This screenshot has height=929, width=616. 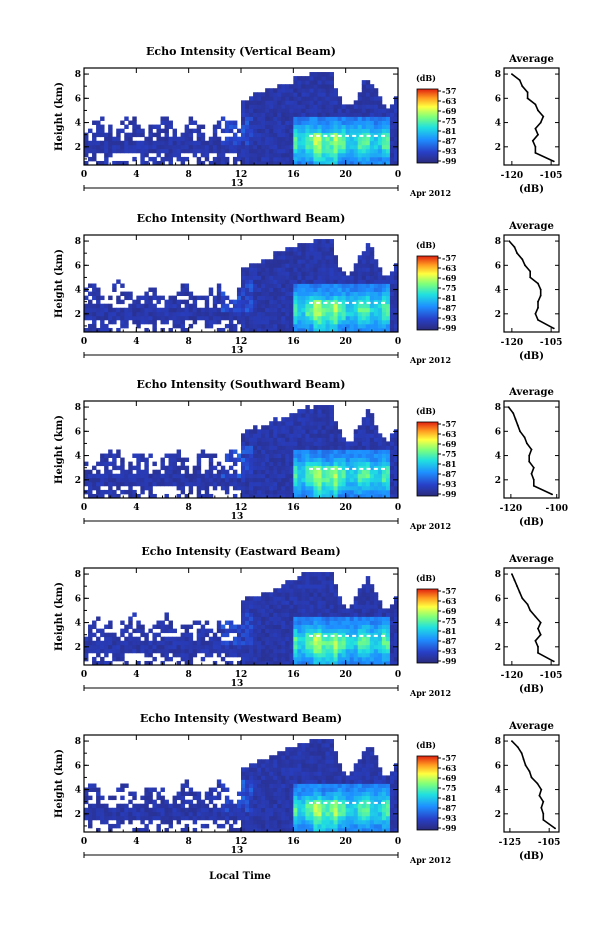 What do you see at coordinates (241, 286) in the screenshot?
I see `heatmap-field` at bounding box center [241, 286].